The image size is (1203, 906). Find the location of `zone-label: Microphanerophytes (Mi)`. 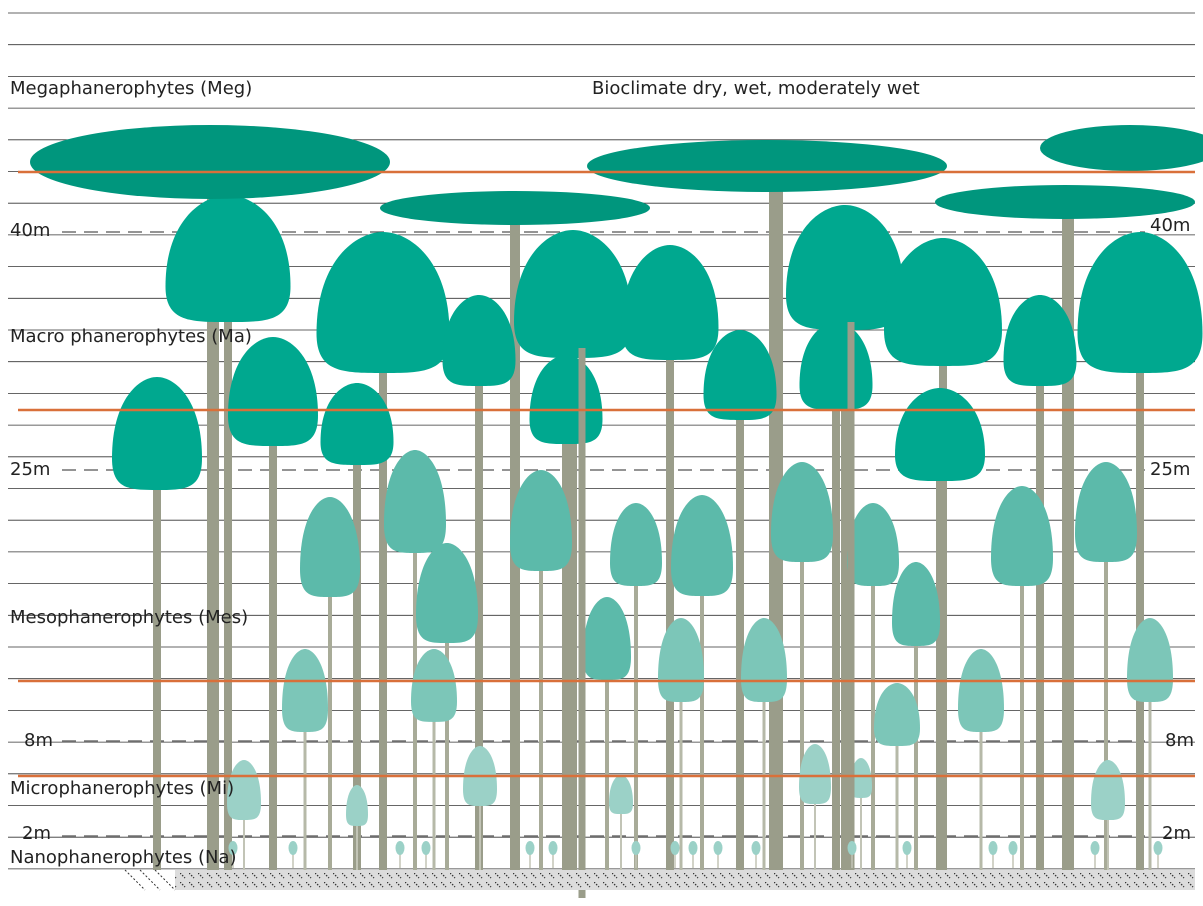

zone-label: Microphanerophytes (Mi) is located at coordinates (122, 788).